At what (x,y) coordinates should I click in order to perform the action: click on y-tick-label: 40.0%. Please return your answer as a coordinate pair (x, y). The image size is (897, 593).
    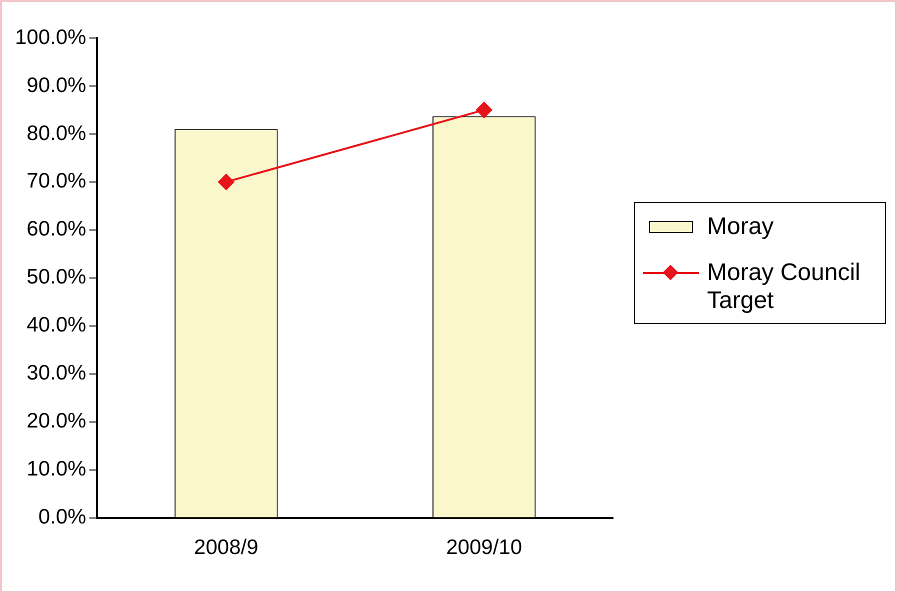
    Looking at the image, I should click on (56, 325).